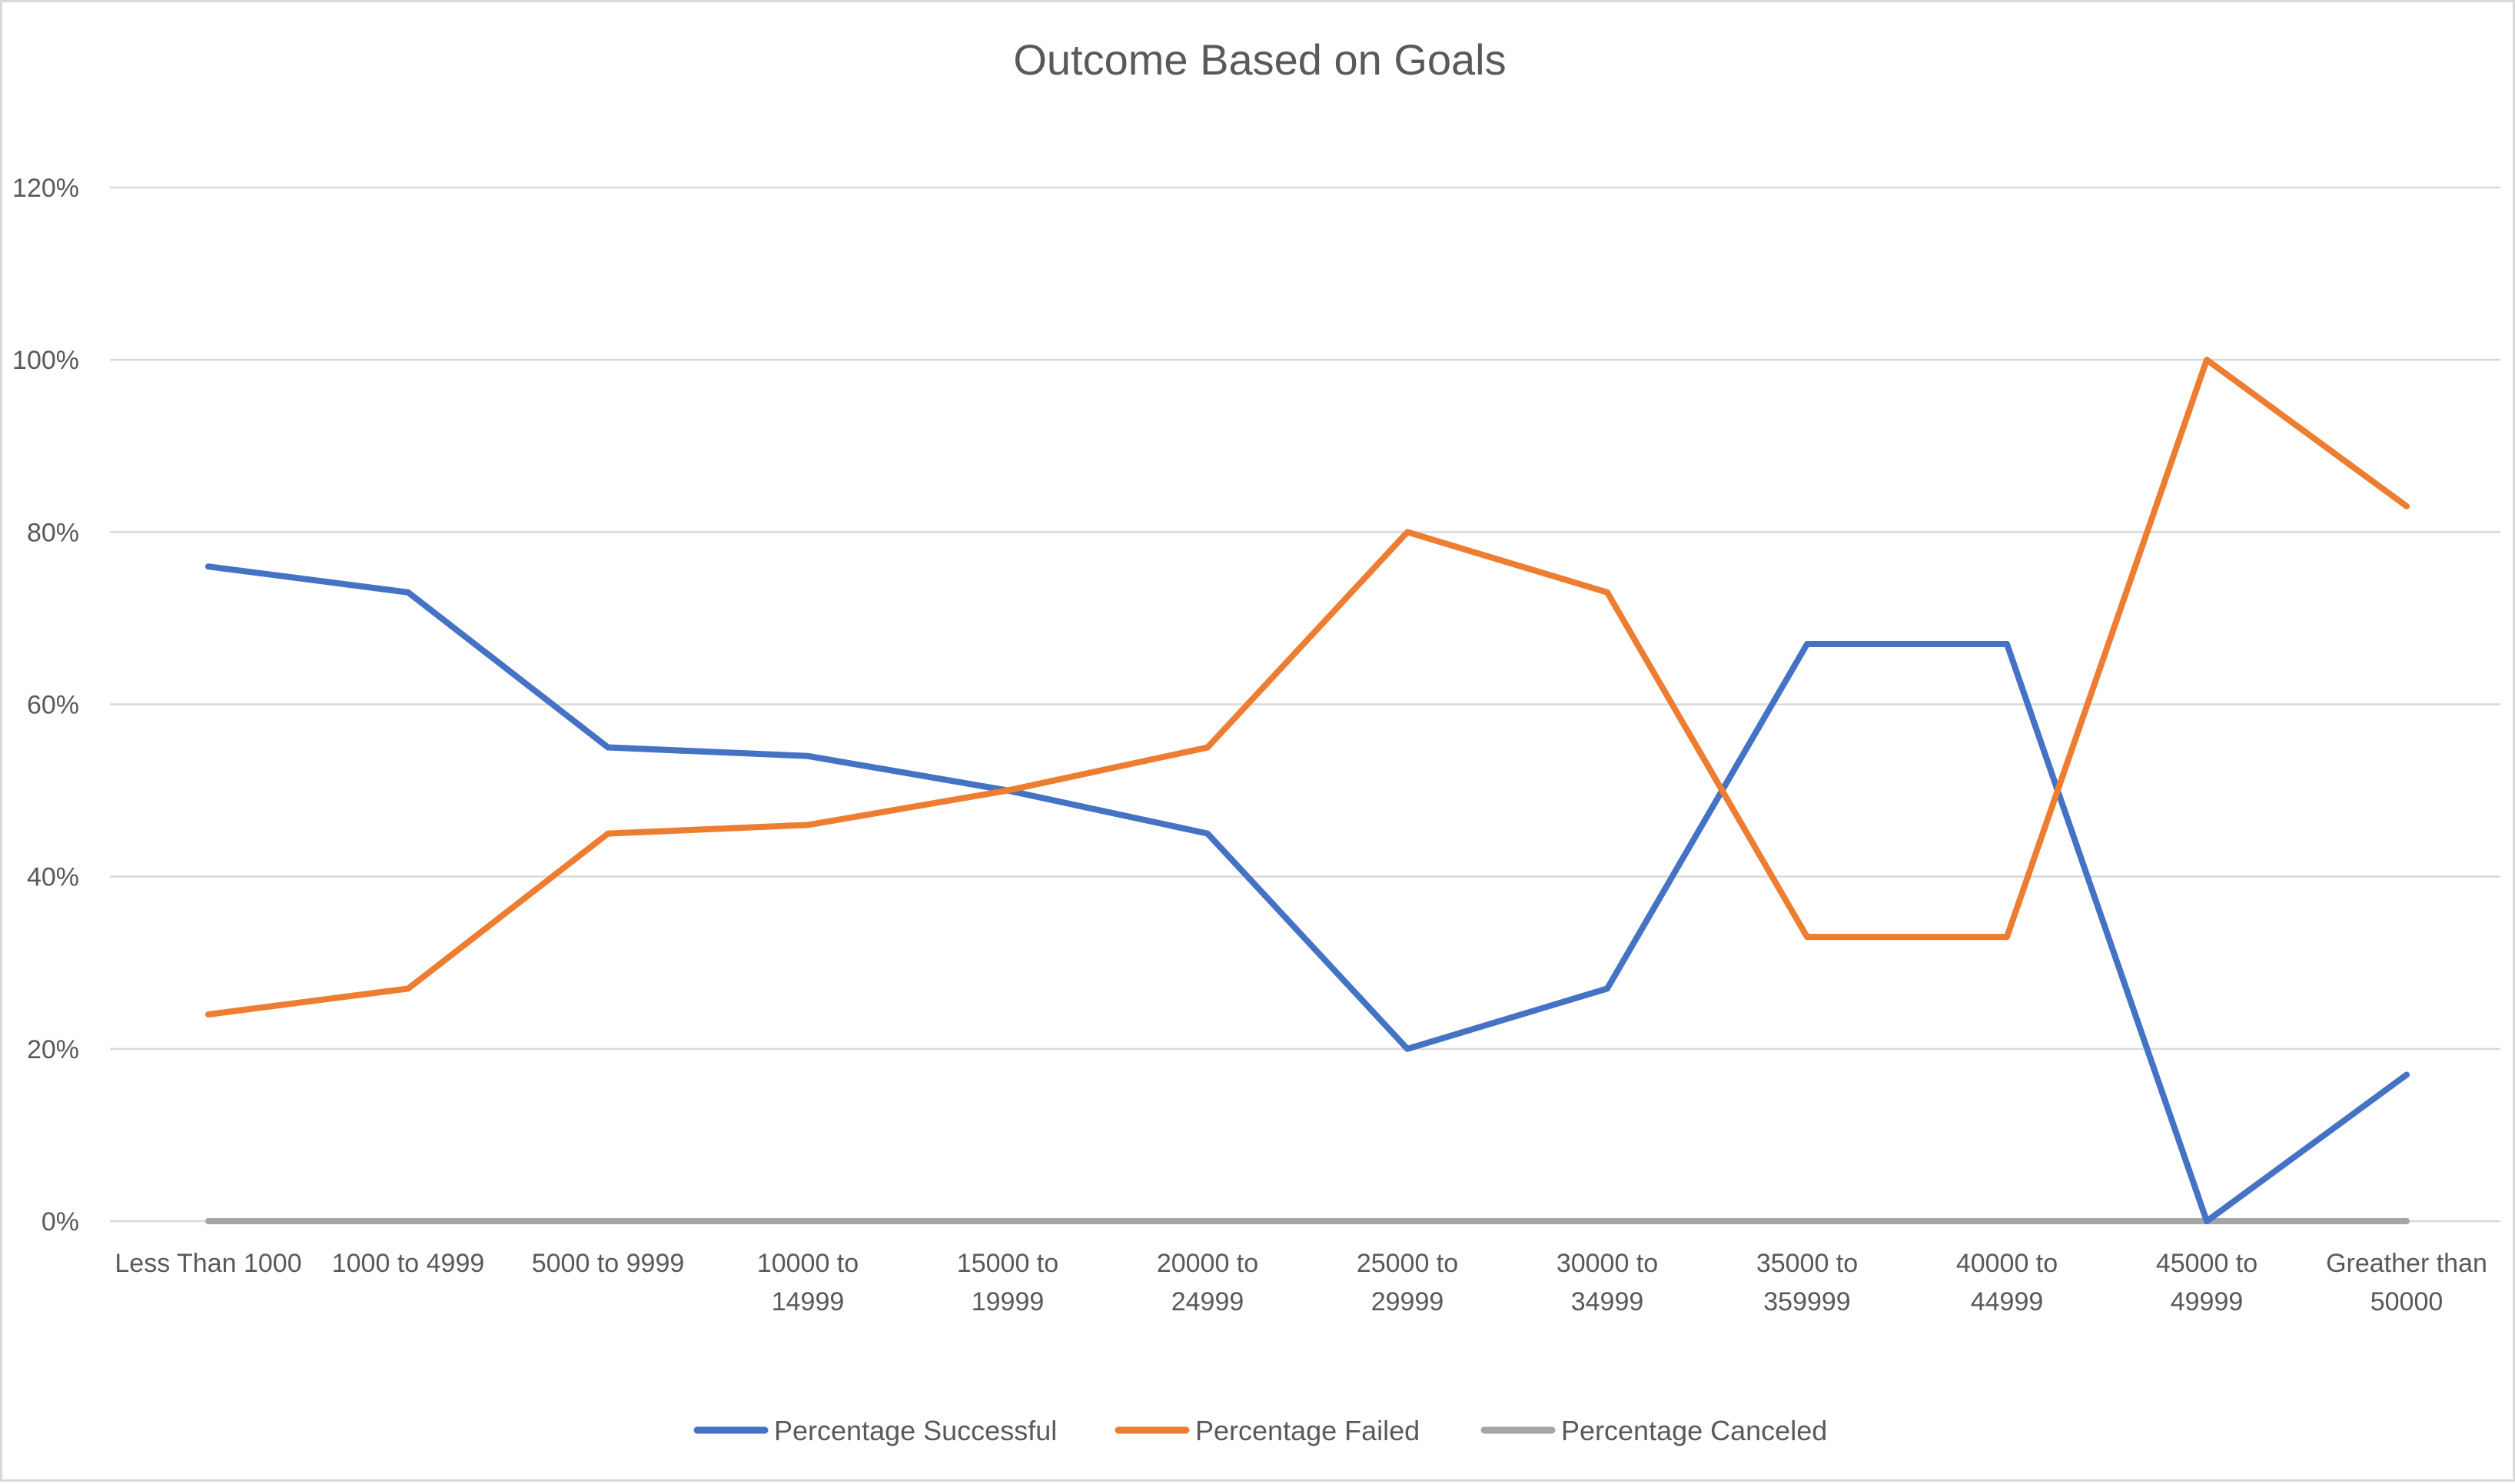 The width and height of the screenshot is (2515, 1484). What do you see at coordinates (53, 532) in the screenshot?
I see `y-tick-label: 80%` at bounding box center [53, 532].